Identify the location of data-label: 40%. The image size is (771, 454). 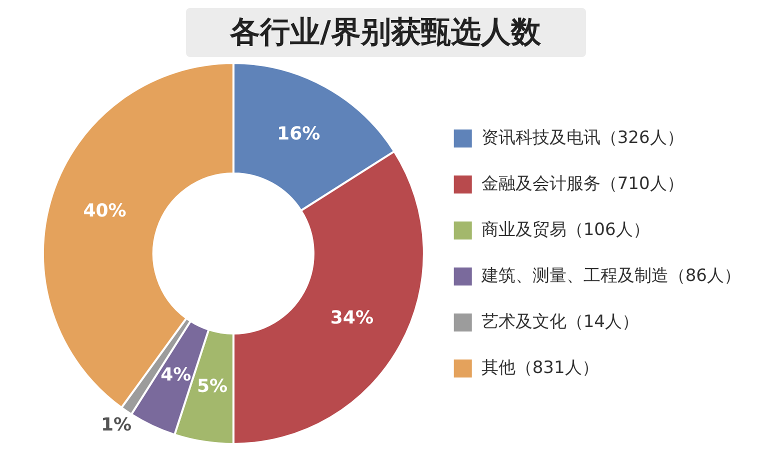
(104, 211).